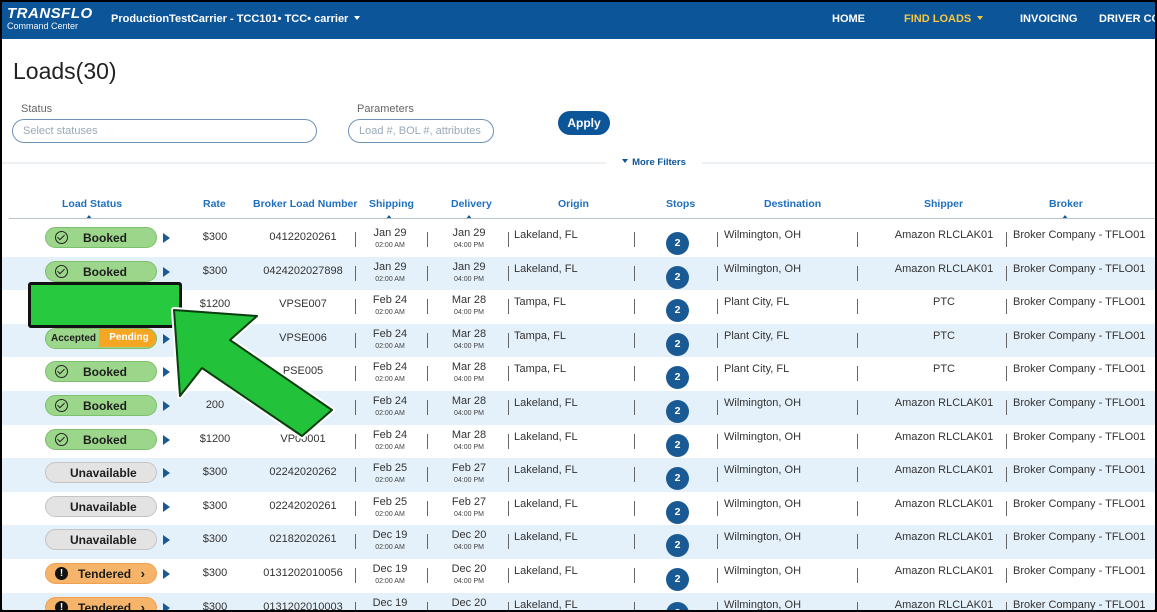  Describe the element at coordinates (215, 405) in the screenshot. I see `cell-rate: 200` at that location.